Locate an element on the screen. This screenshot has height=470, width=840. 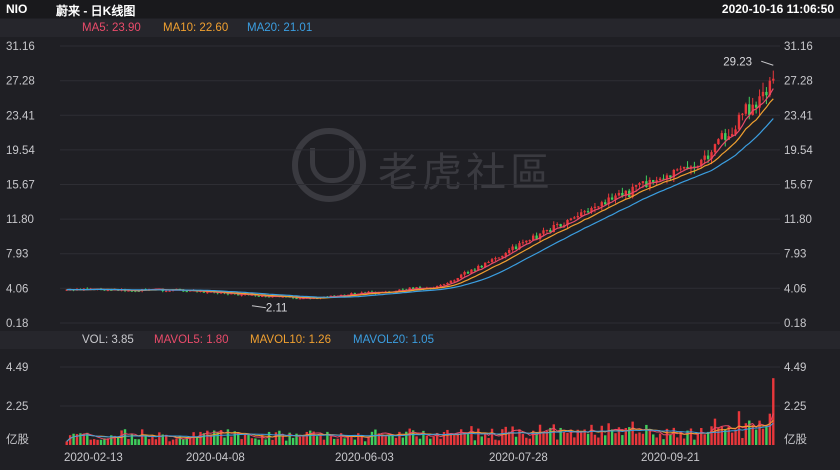
volume-tick-right: 4.49 is located at coordinates (795, 368).